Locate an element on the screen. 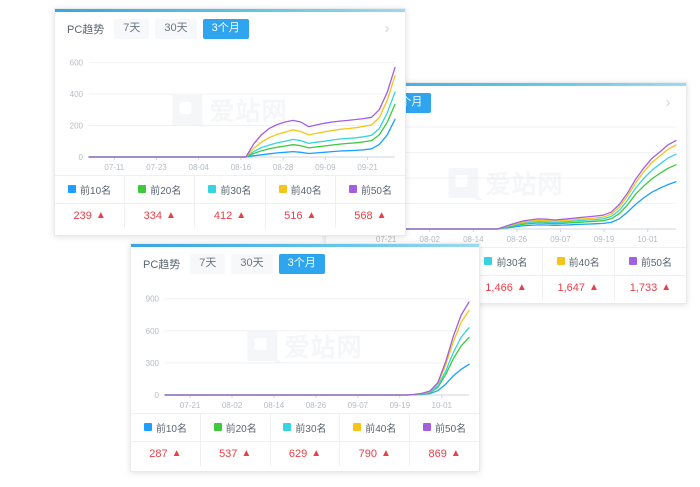 The image size is (700, 487). value-top30: 412 is located at coordinates (223, 215).